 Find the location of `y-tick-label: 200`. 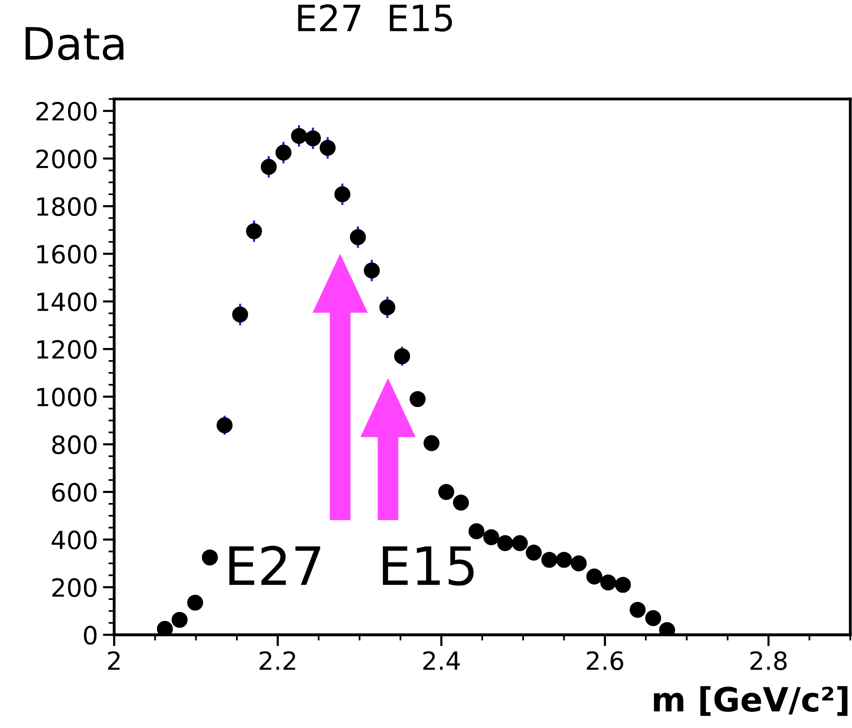

y-tick-label: 200 is located at coordinates (74, 588).